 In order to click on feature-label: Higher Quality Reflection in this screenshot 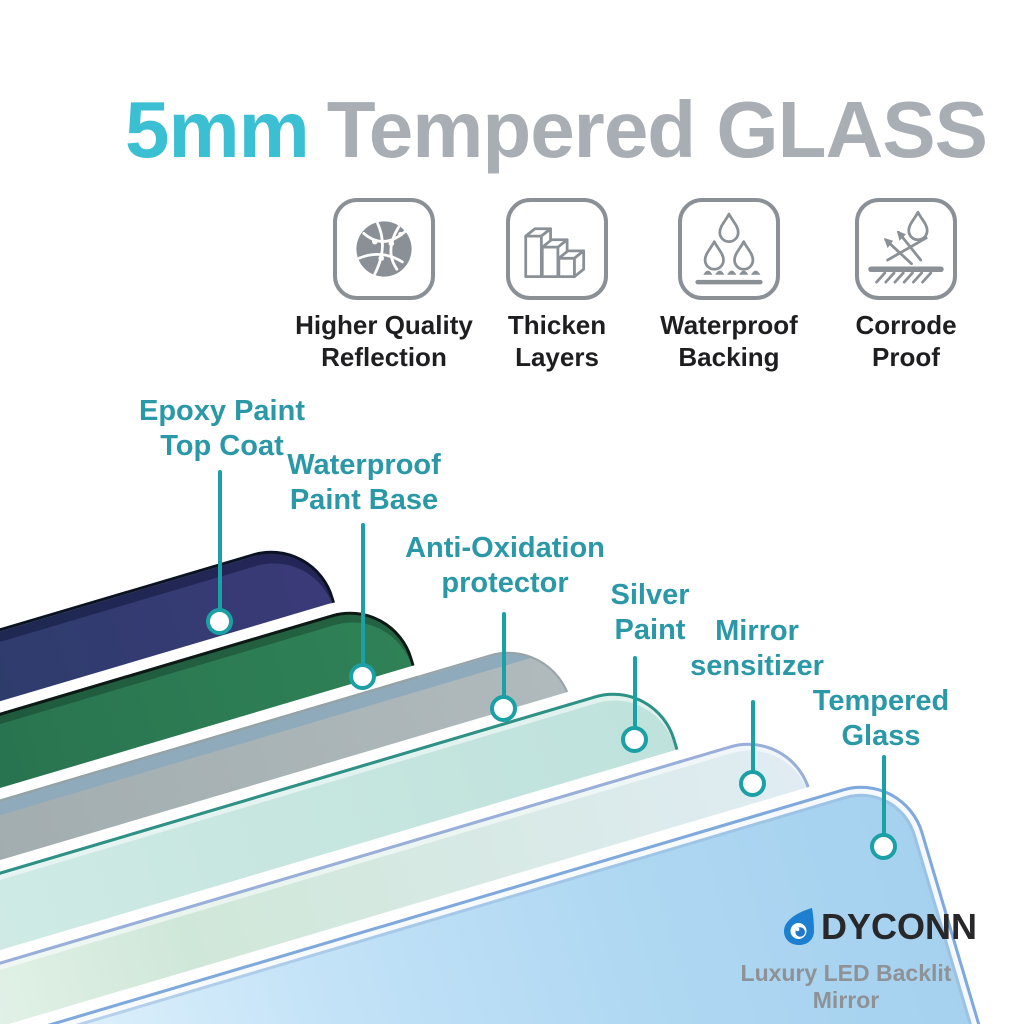, I will do `click(384, 341)`.